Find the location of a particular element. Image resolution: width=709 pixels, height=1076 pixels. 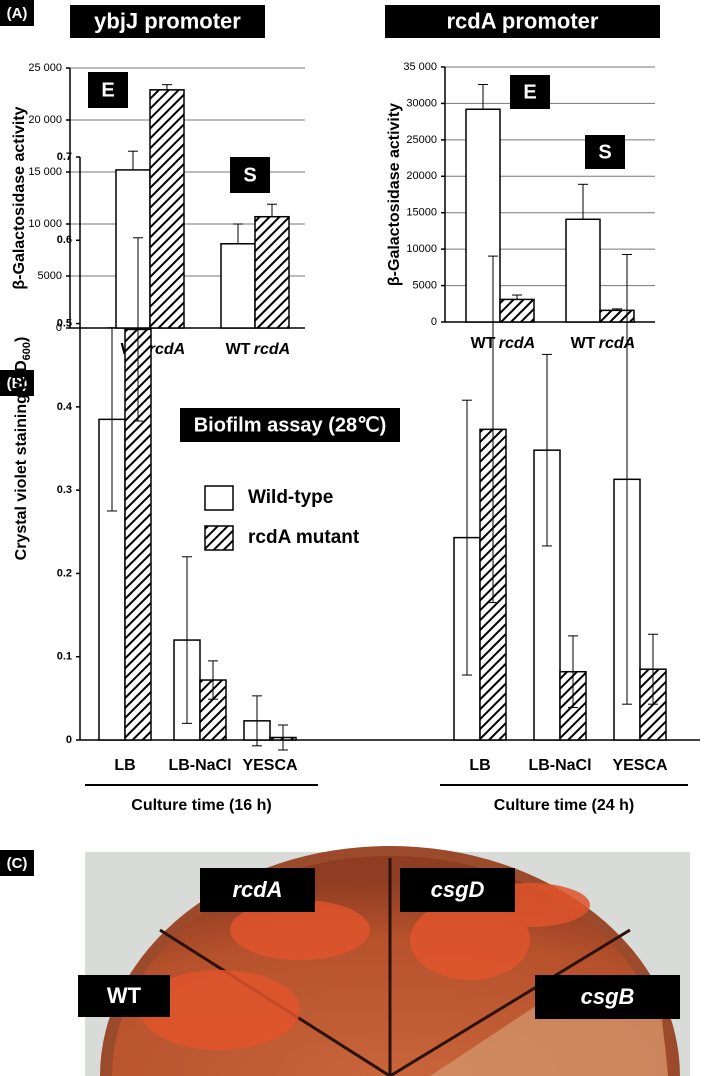

y-tick-label: 15 000 is located at coordinates (45, 172).